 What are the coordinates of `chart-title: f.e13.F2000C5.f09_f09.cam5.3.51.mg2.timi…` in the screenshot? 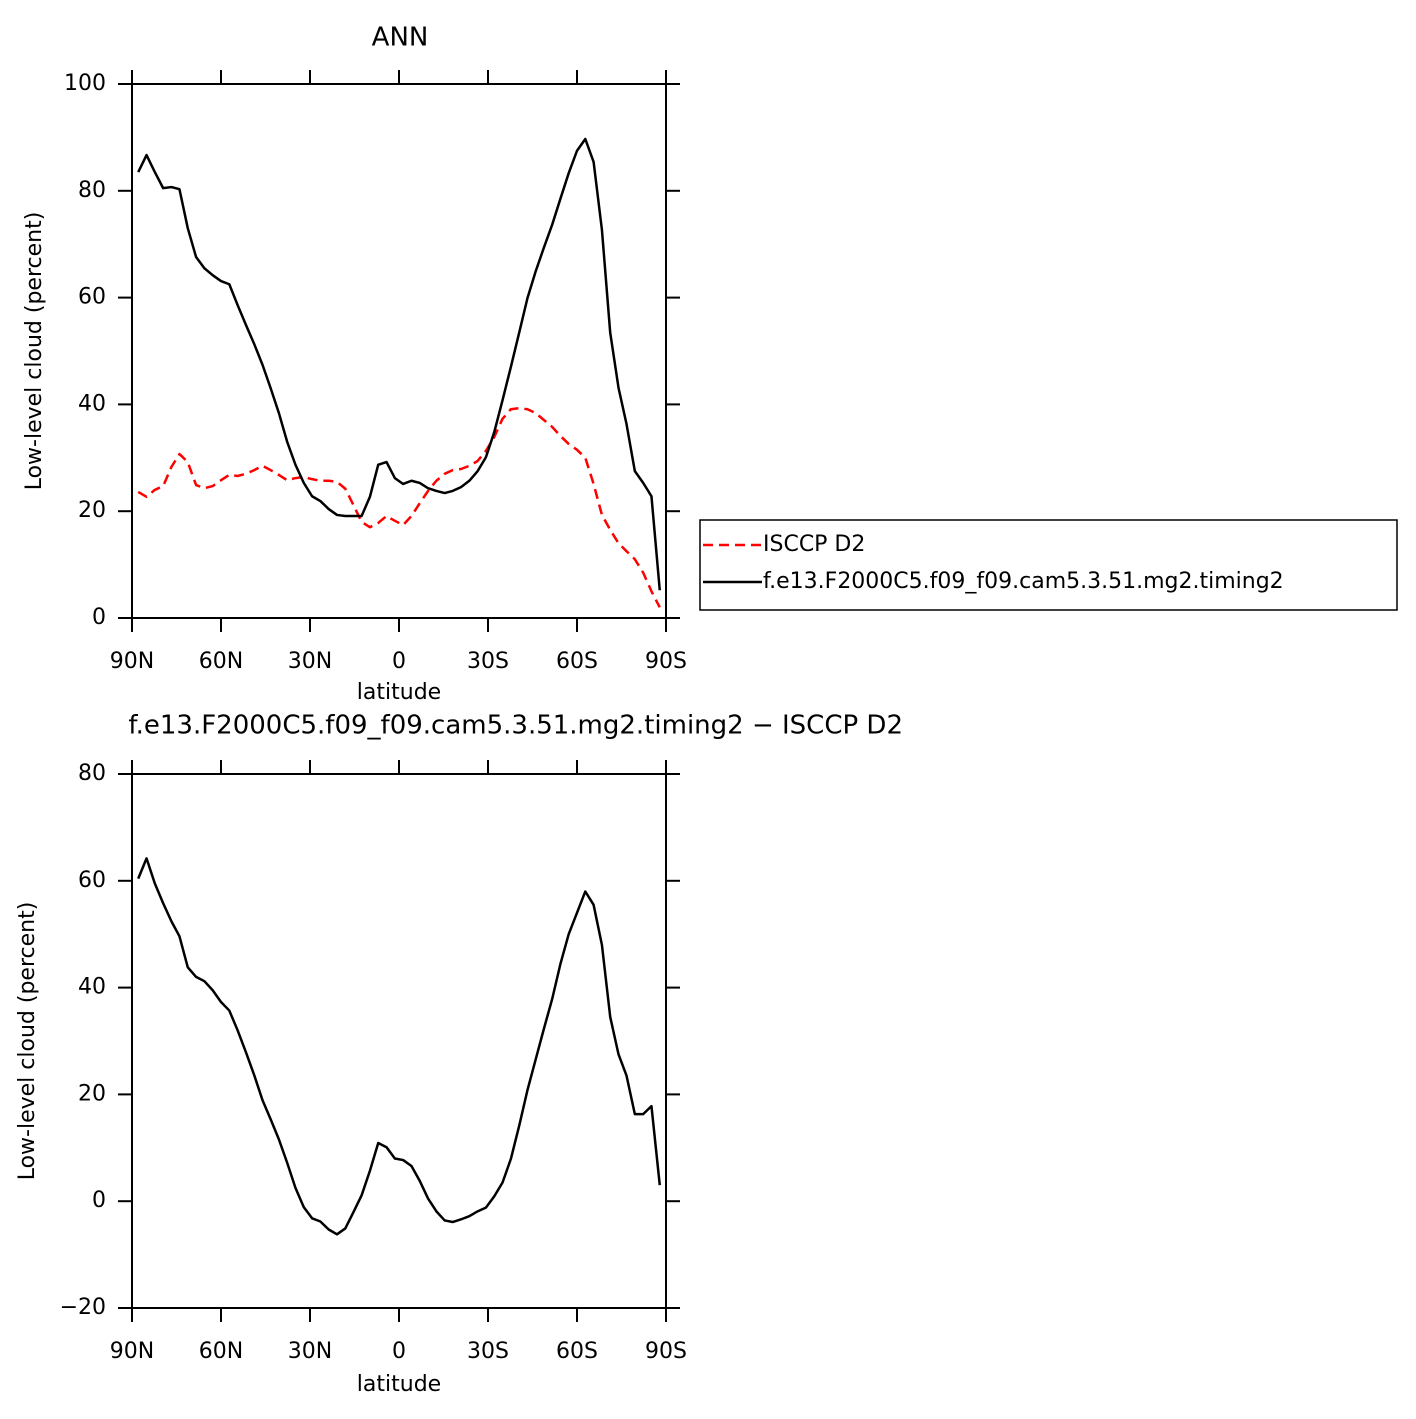 It's located at (515, 726).